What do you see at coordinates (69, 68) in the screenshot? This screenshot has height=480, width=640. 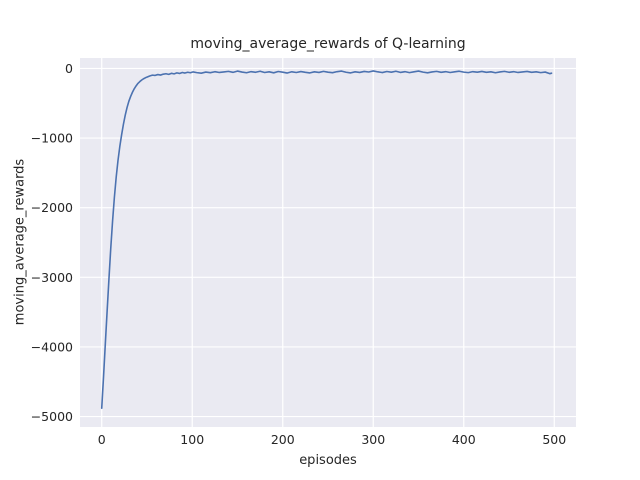 I see `y-tick-label: 0` at bounding box center [69, 68].